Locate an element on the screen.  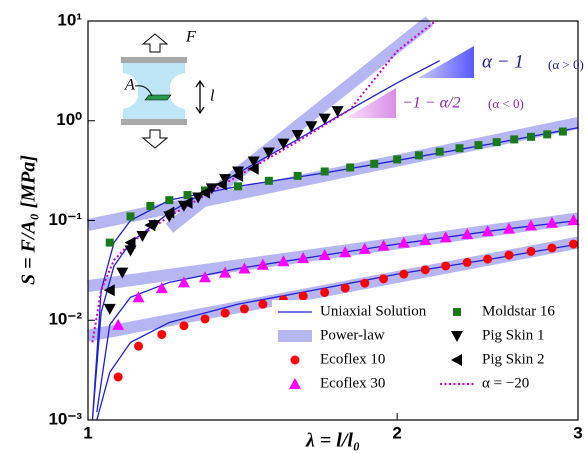
legend-box is located at coordinates (424, 359).